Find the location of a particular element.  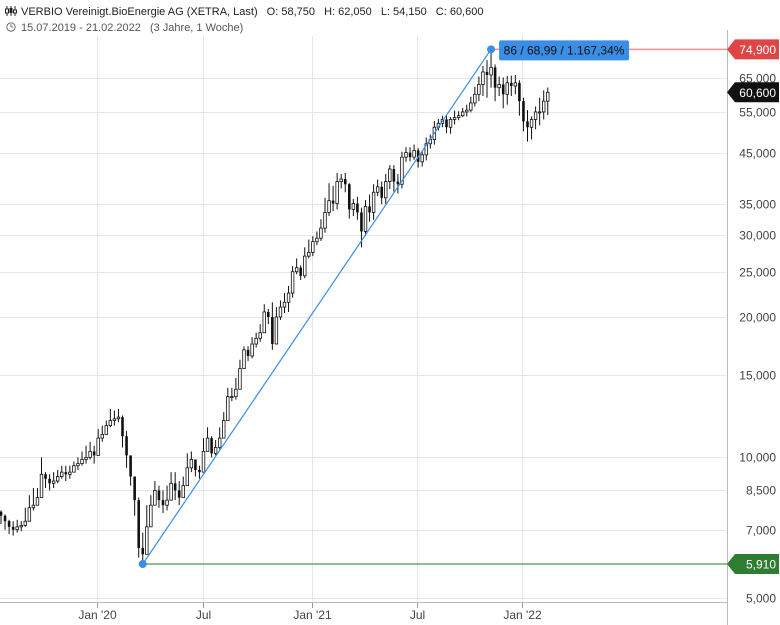

open-value: O: 58,750 is located at coordinates (290, 12).